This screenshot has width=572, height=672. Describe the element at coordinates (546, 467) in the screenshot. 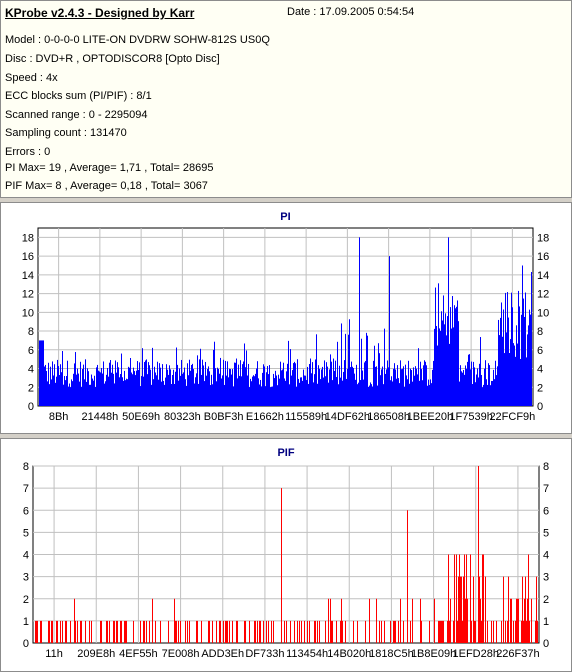

I see `pif-ytick-right: 8` at that location.